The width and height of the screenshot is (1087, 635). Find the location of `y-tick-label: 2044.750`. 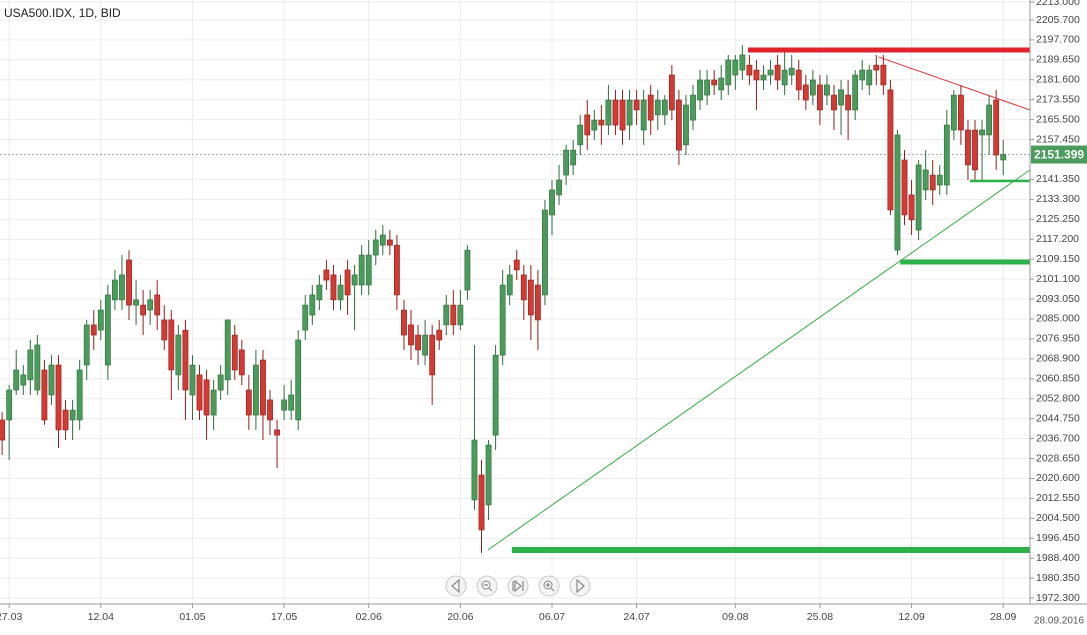

y-tick-label: 2044.750 is located at coordinates (1058, 418).